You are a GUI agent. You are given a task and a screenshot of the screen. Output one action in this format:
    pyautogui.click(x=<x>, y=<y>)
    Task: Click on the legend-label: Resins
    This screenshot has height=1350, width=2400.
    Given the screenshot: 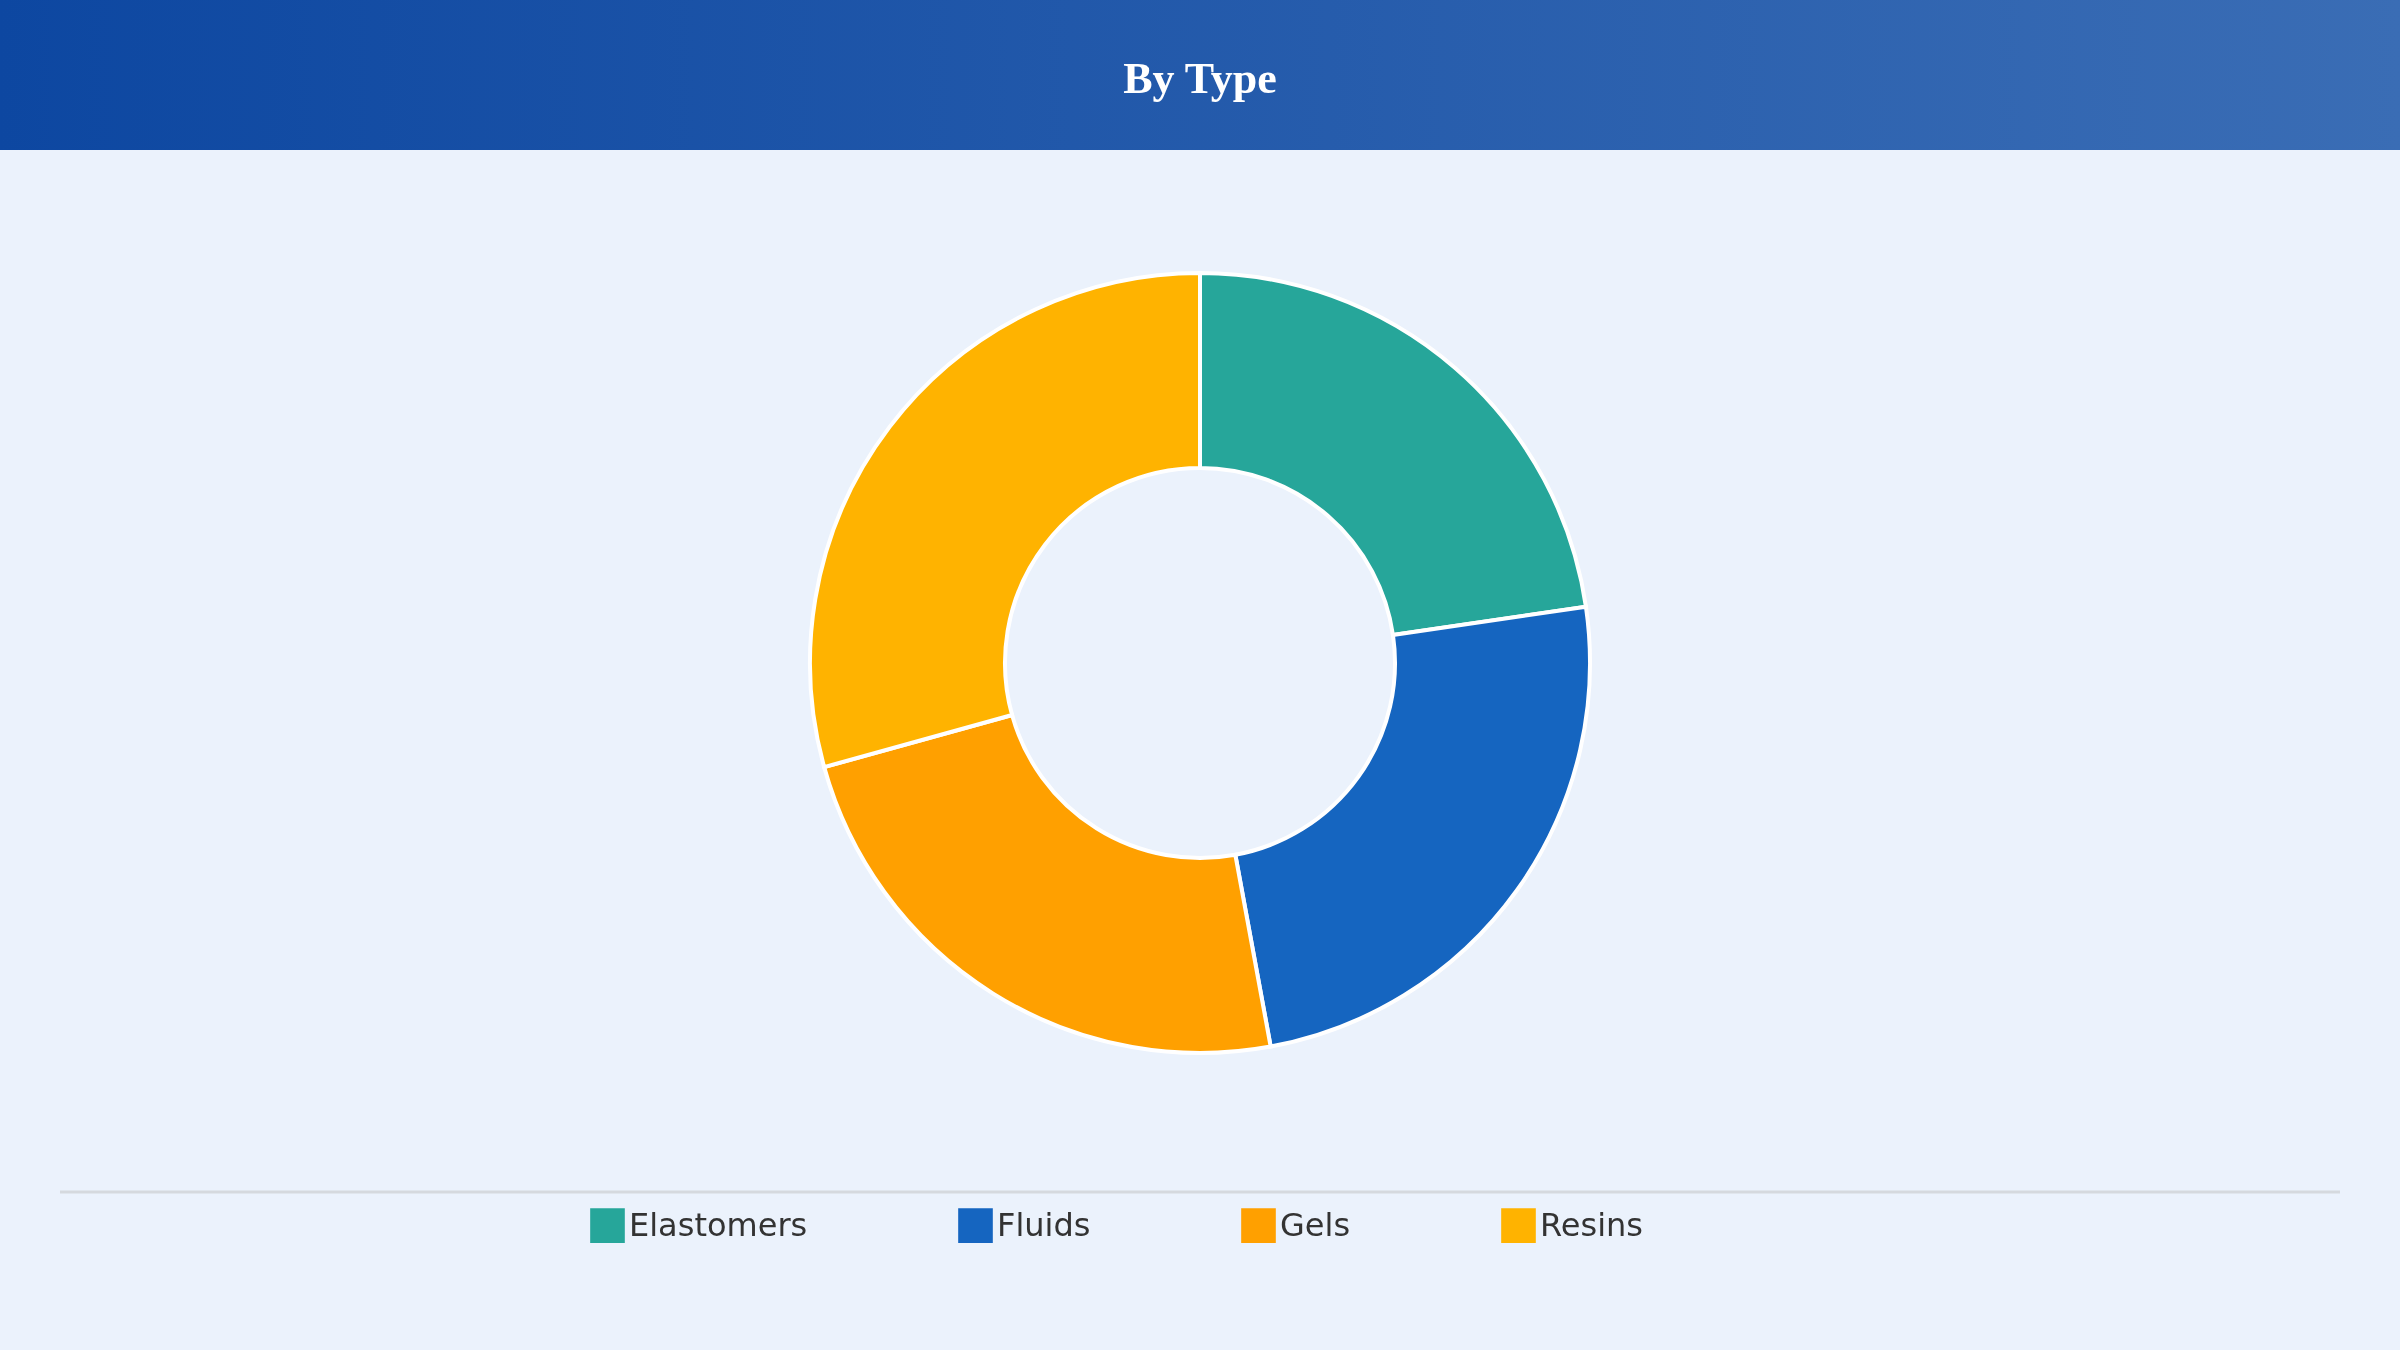 What is the action you would take?
    pyautogui.click(x=1591, y=1224)
    